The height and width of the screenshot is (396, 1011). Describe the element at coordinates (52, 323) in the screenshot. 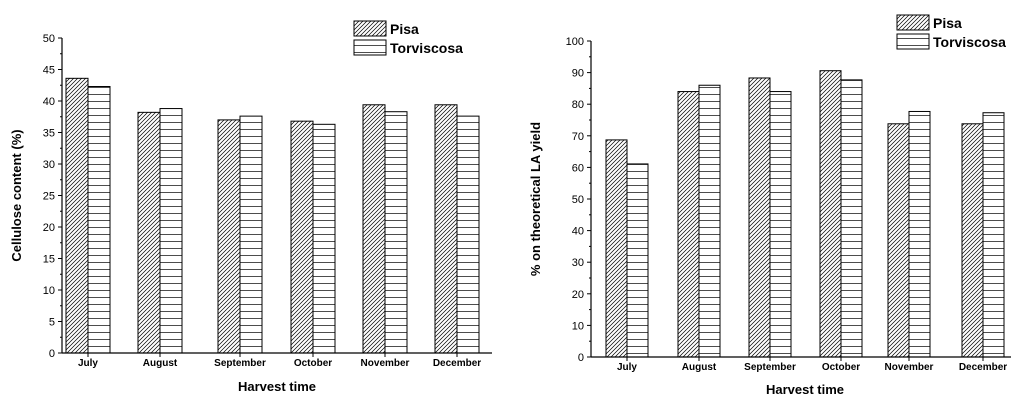

I see `y-tick-label: 5` at that location.